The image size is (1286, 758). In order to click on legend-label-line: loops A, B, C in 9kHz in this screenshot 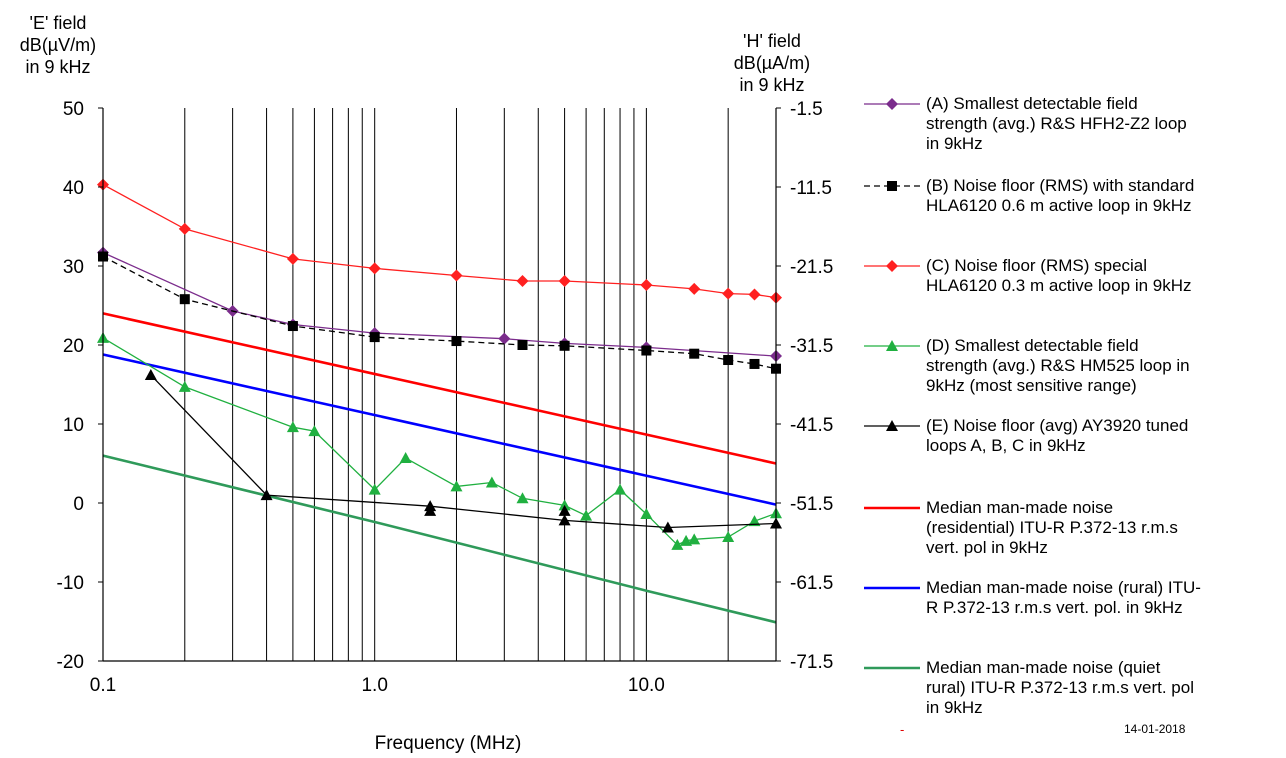, I will do `click(1006, 445)`.